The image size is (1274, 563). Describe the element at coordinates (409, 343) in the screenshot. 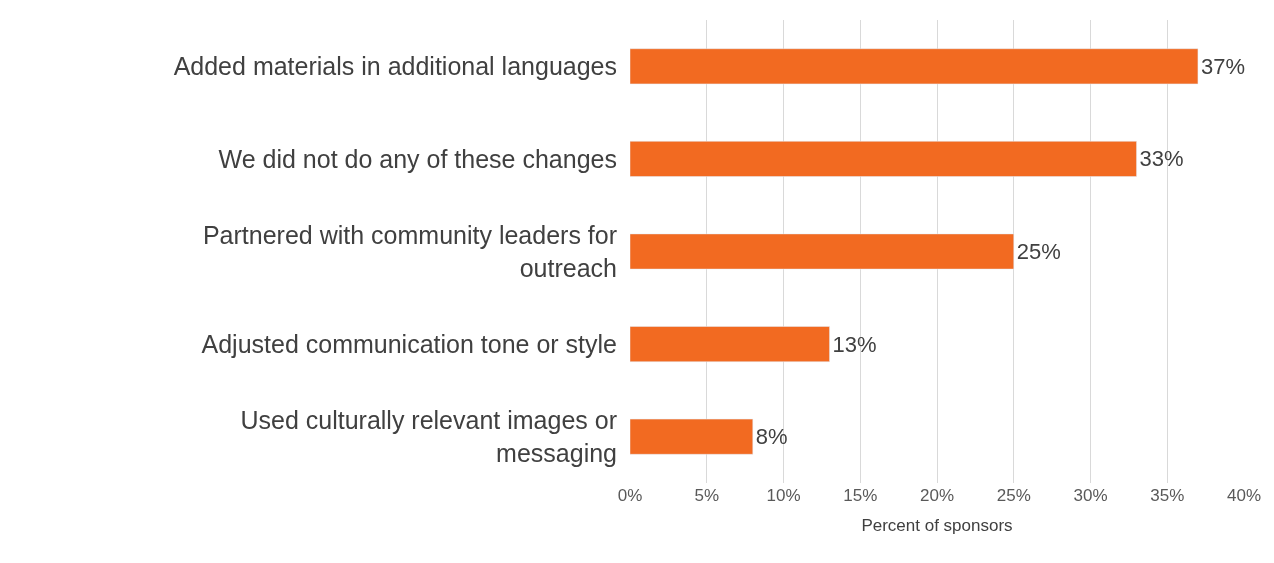

I see `y-tick-label: Adjusted communication tone or style` at that location.